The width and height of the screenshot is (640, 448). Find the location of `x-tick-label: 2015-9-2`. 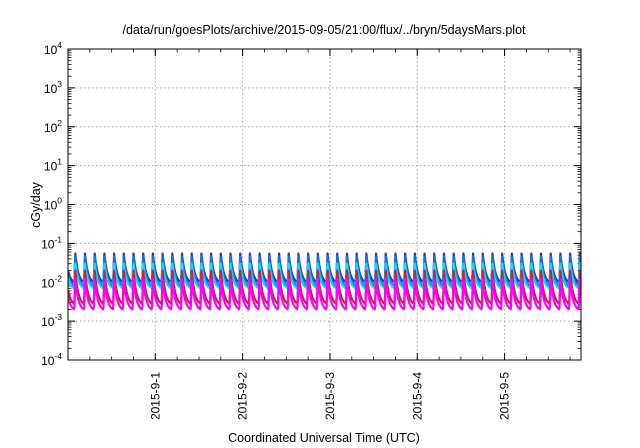

x-tick-label: 2015-9-2 is located at coordinates (243, 396).